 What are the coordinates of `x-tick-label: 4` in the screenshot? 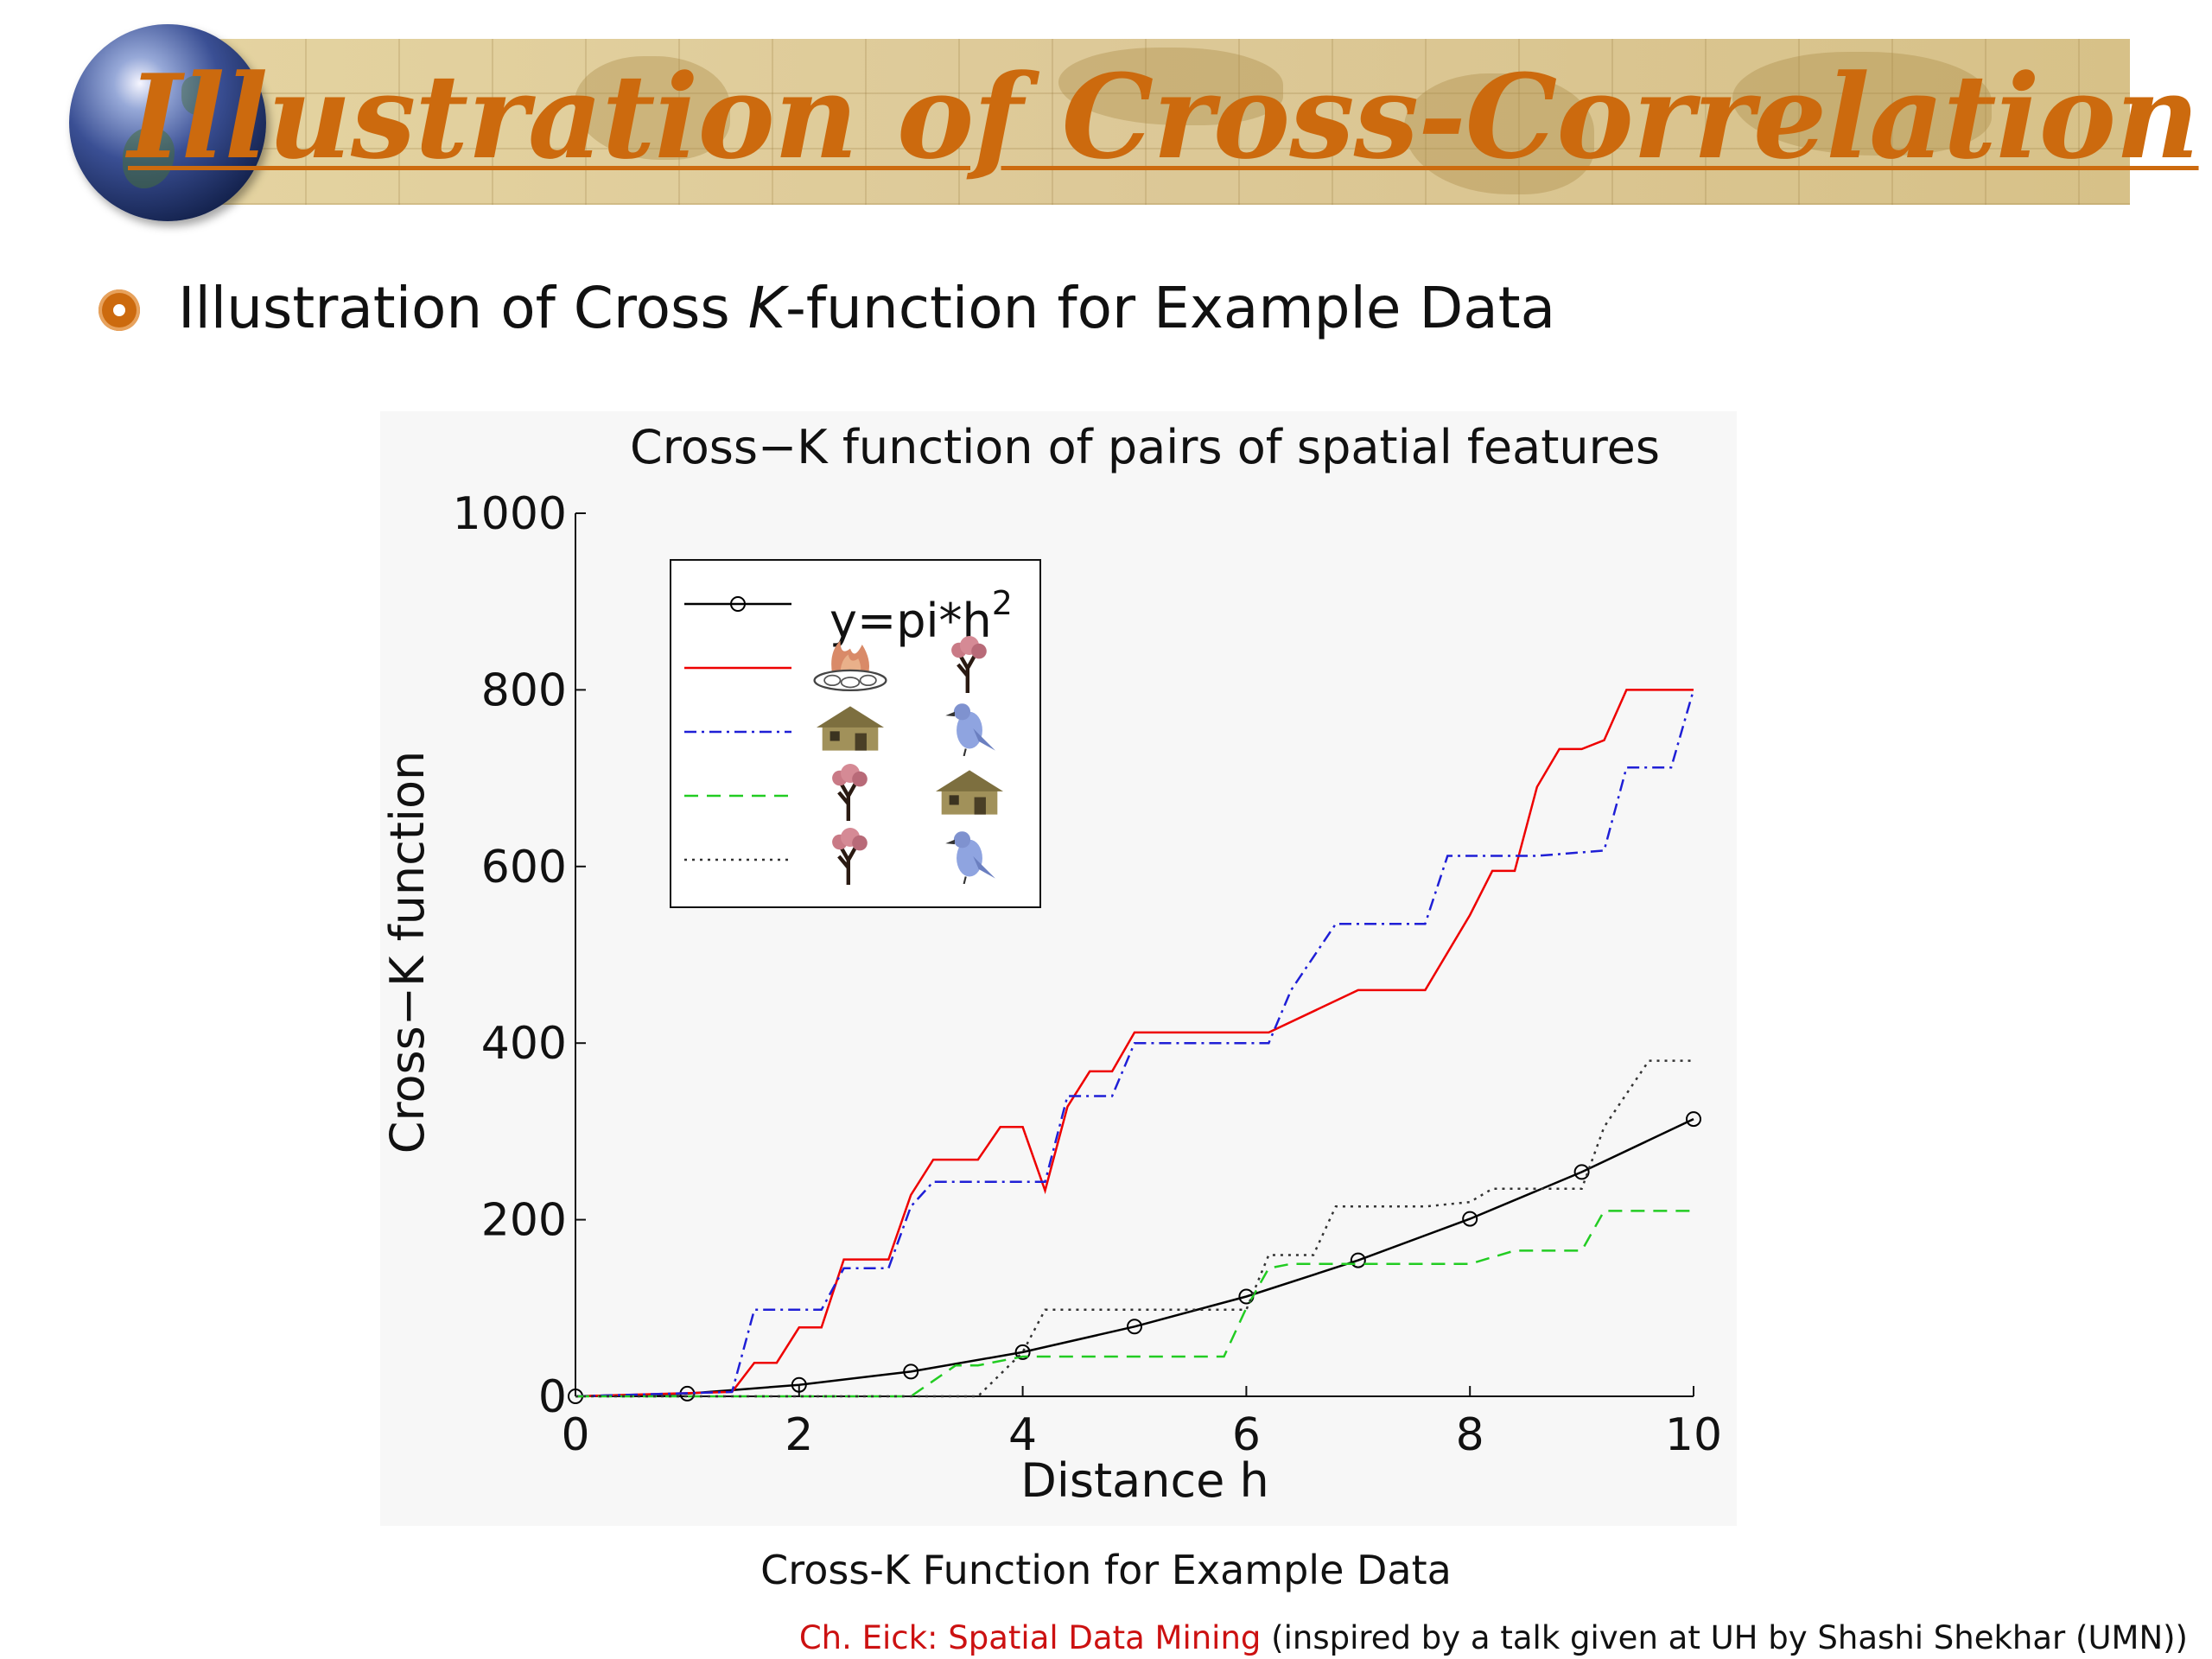 It's located at (1022, 1435).